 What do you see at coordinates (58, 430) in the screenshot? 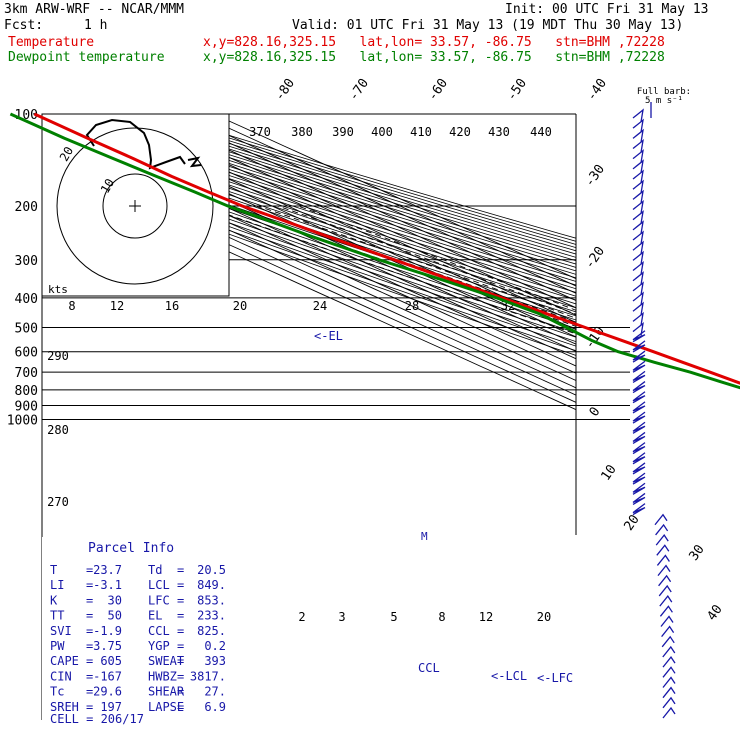
I see `dry-adiabat-label: 280` at bounding box center [58, 430].